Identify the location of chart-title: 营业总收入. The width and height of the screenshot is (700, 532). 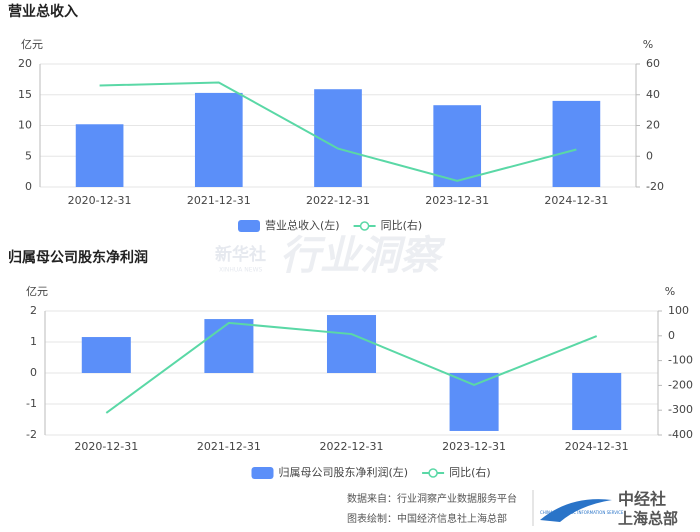
(43, 11).